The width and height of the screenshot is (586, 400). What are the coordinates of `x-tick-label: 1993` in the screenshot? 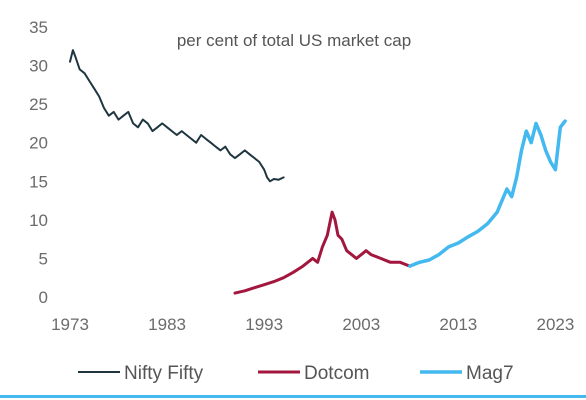 It's located at (264, 324).